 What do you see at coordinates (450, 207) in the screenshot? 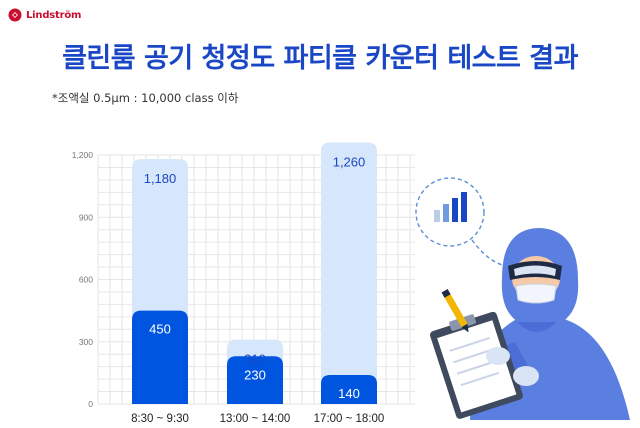
I see `bar-chart-icon` at bounding box center [450, 207].